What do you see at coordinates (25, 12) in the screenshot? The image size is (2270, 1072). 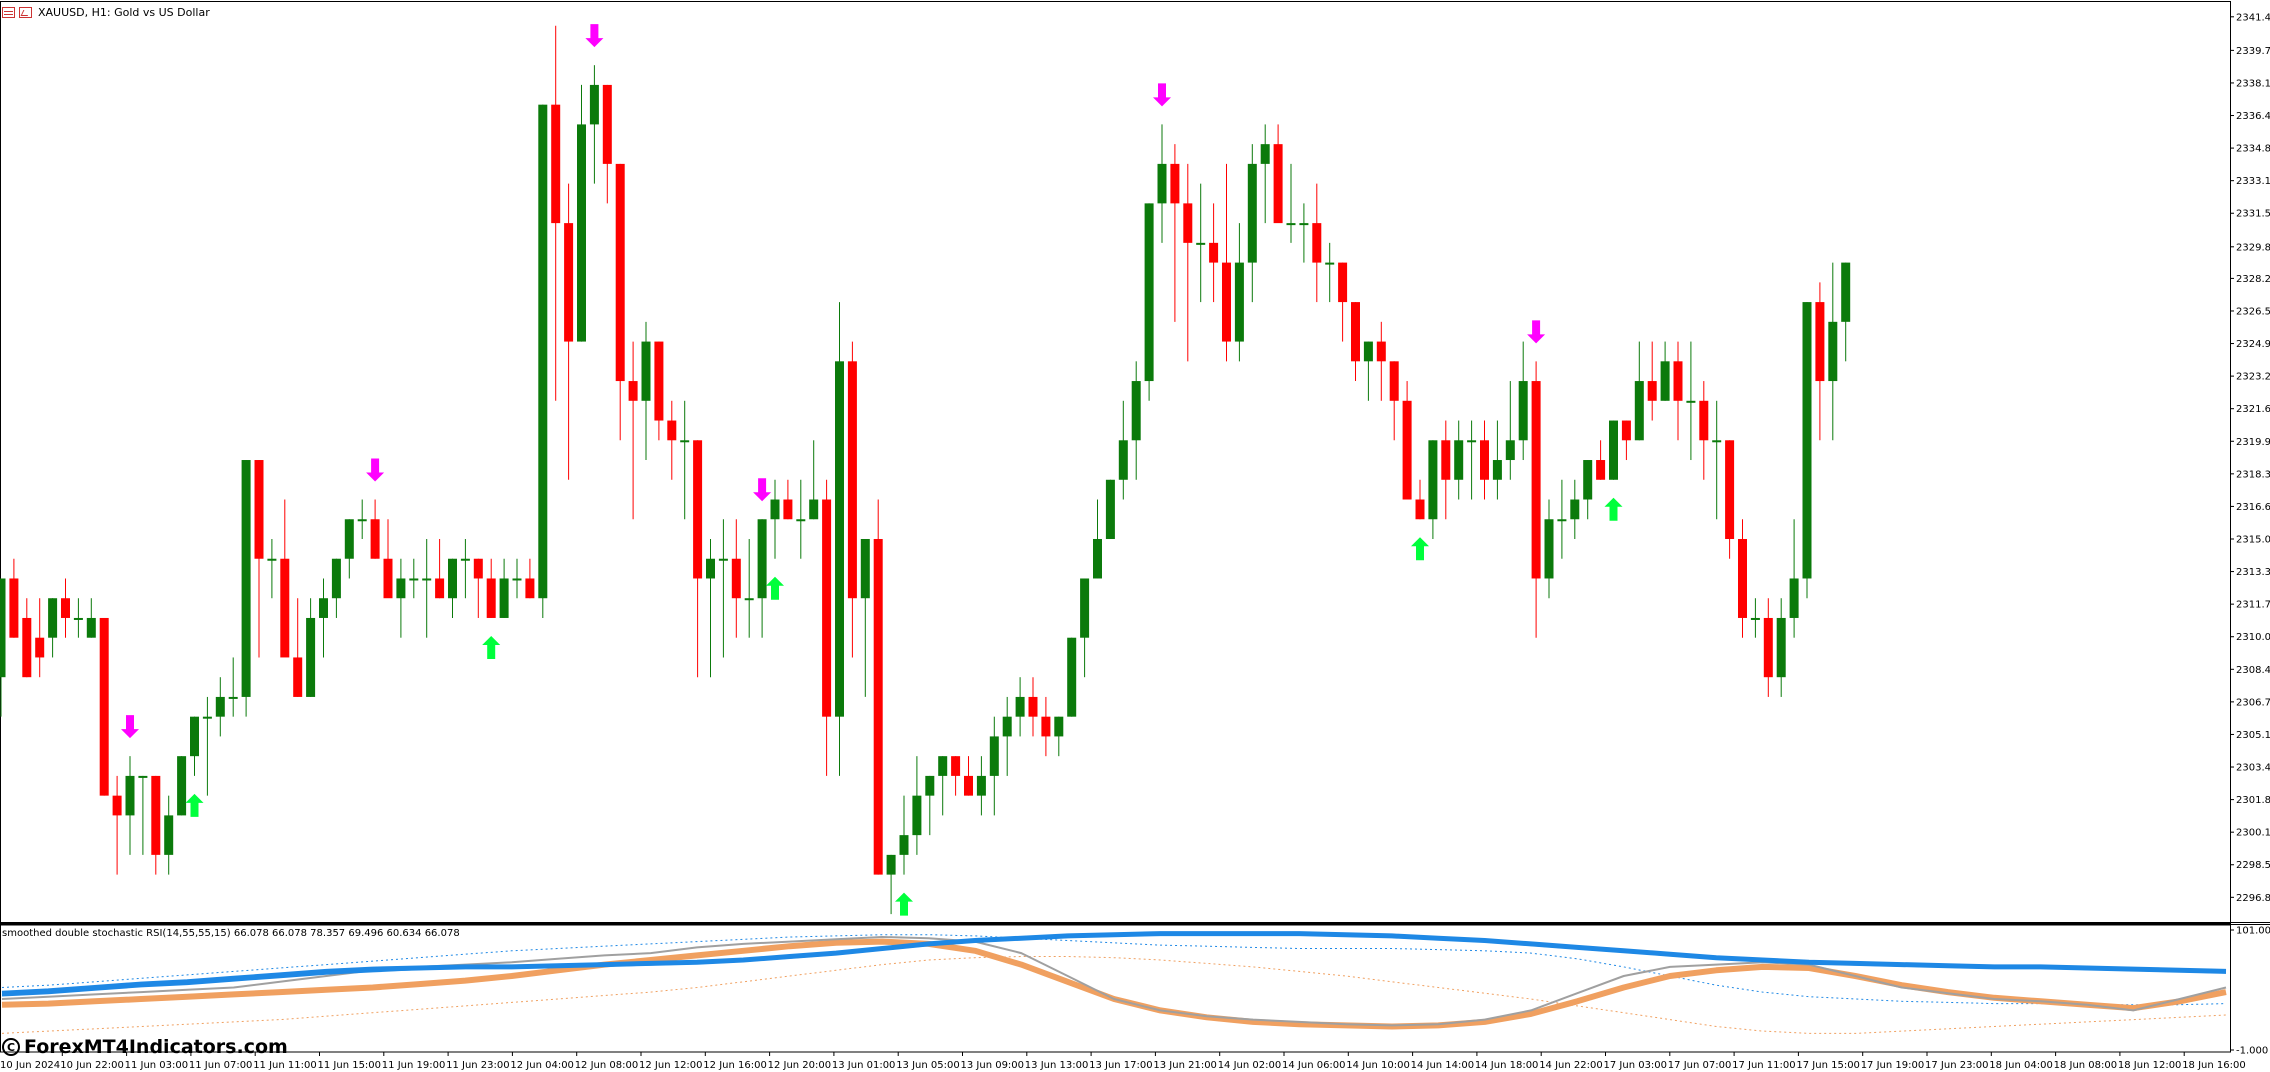 I see `chart-icon` at bounding box center [25, 12].